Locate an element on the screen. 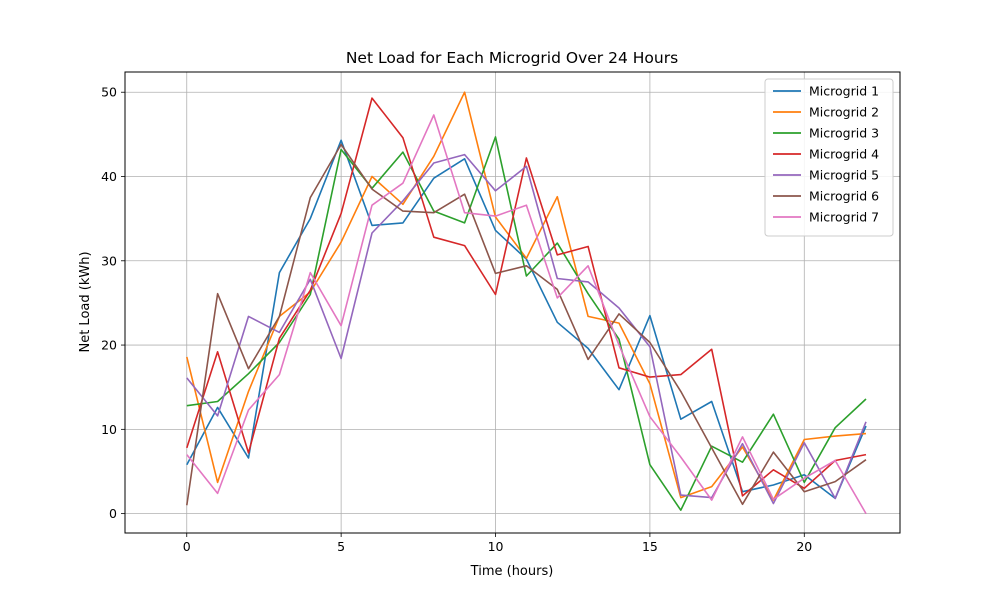  x-tick-label: 20 is located at coordinates (804, 546).